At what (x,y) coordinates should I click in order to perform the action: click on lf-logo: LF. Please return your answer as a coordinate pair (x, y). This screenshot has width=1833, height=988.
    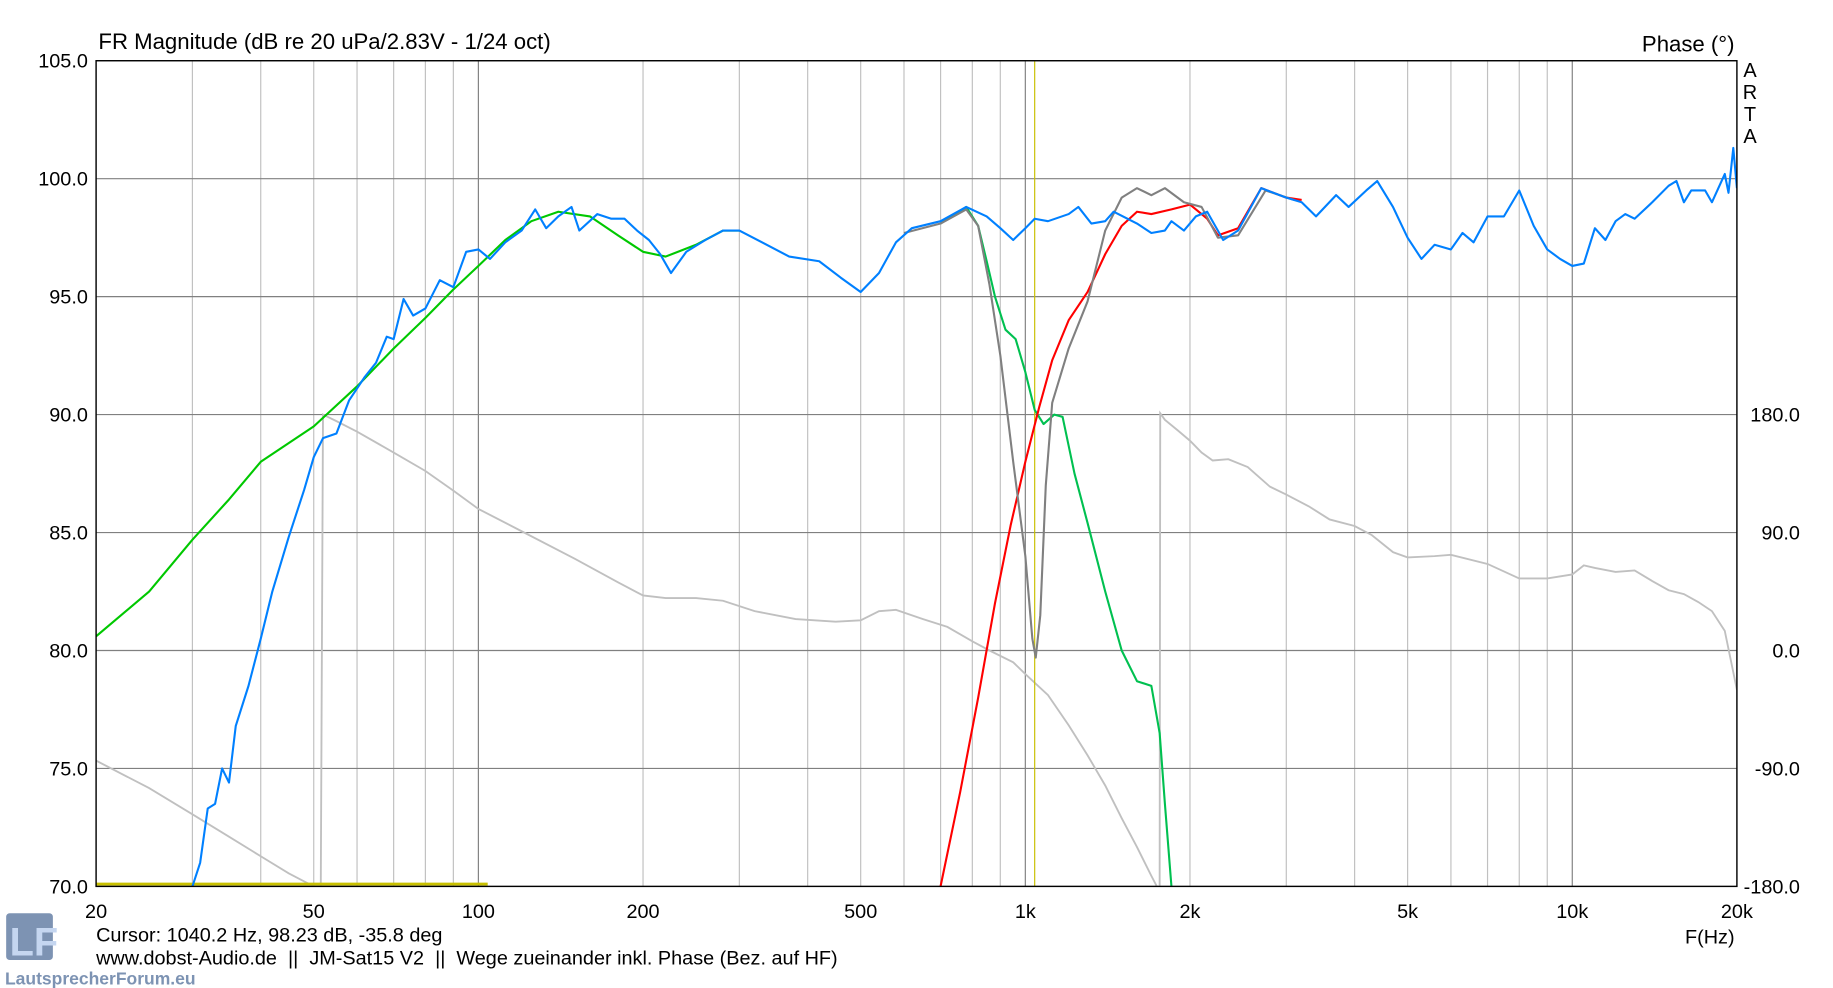
    Looking at the image, I should click on (32, 938).